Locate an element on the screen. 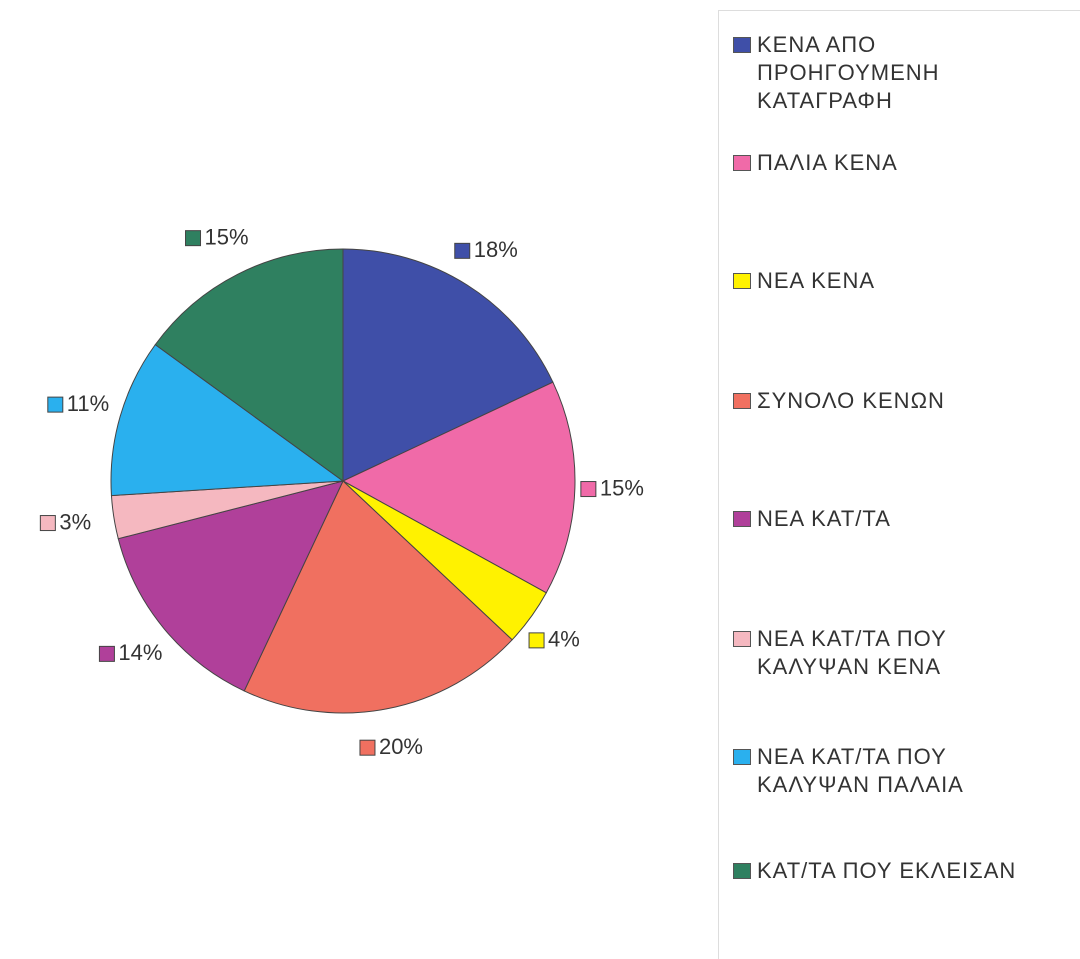 The width and height of the screenshot is (1080, 959). legend-item: ΝΕΑ ΚΕΝΑ is located at coordinates (898, 281).